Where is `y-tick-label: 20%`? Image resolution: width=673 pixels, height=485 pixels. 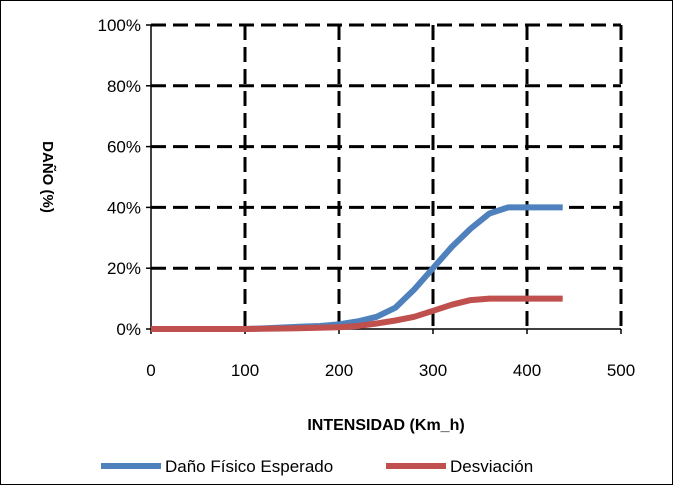
y-tick-label: 20% is located at coordinates (124, 268).